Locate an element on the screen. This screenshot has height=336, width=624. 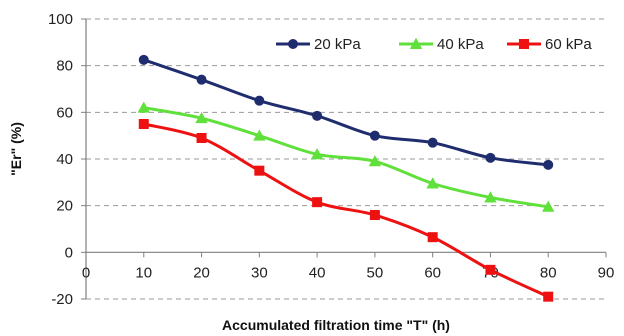
y-tick-label: 100 is located at coordinates (60, 19).